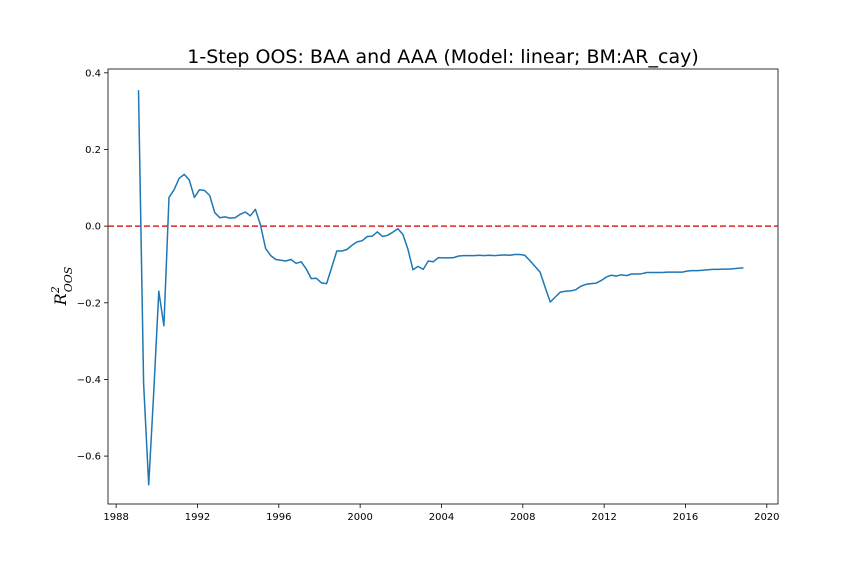 The image size is (864, 576). I want to click on x-tick-label: 2020, so click(766, 517).